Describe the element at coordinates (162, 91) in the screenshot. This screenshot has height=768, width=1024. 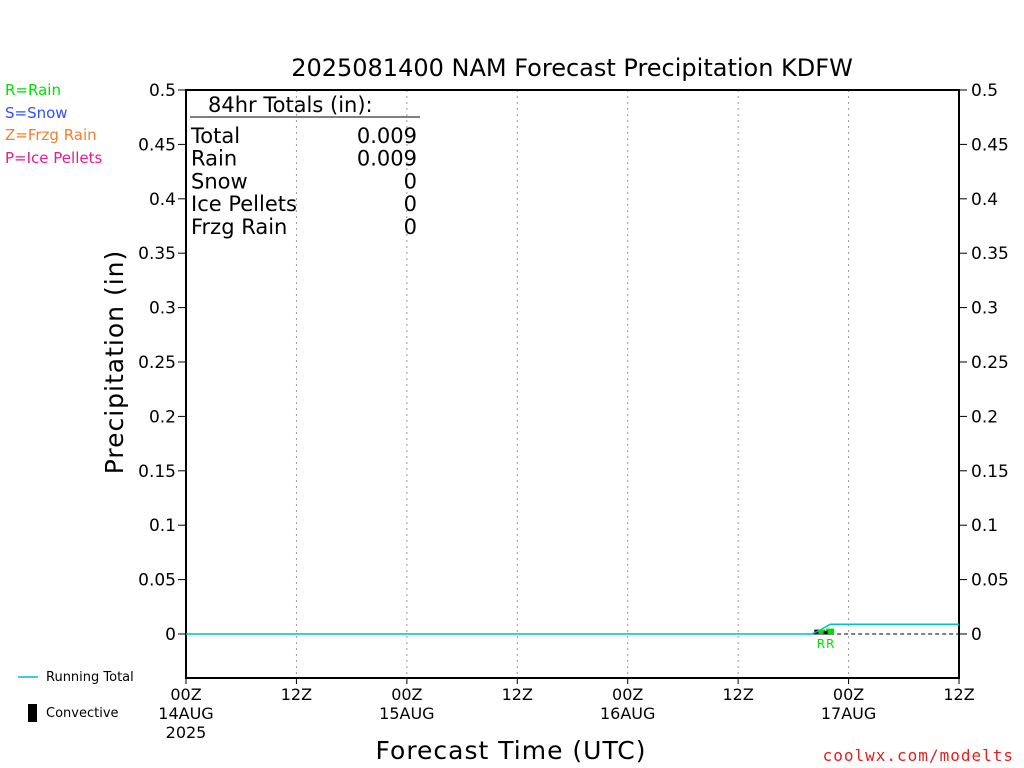
I see `y-tick-label-left: 0.5` at that location.